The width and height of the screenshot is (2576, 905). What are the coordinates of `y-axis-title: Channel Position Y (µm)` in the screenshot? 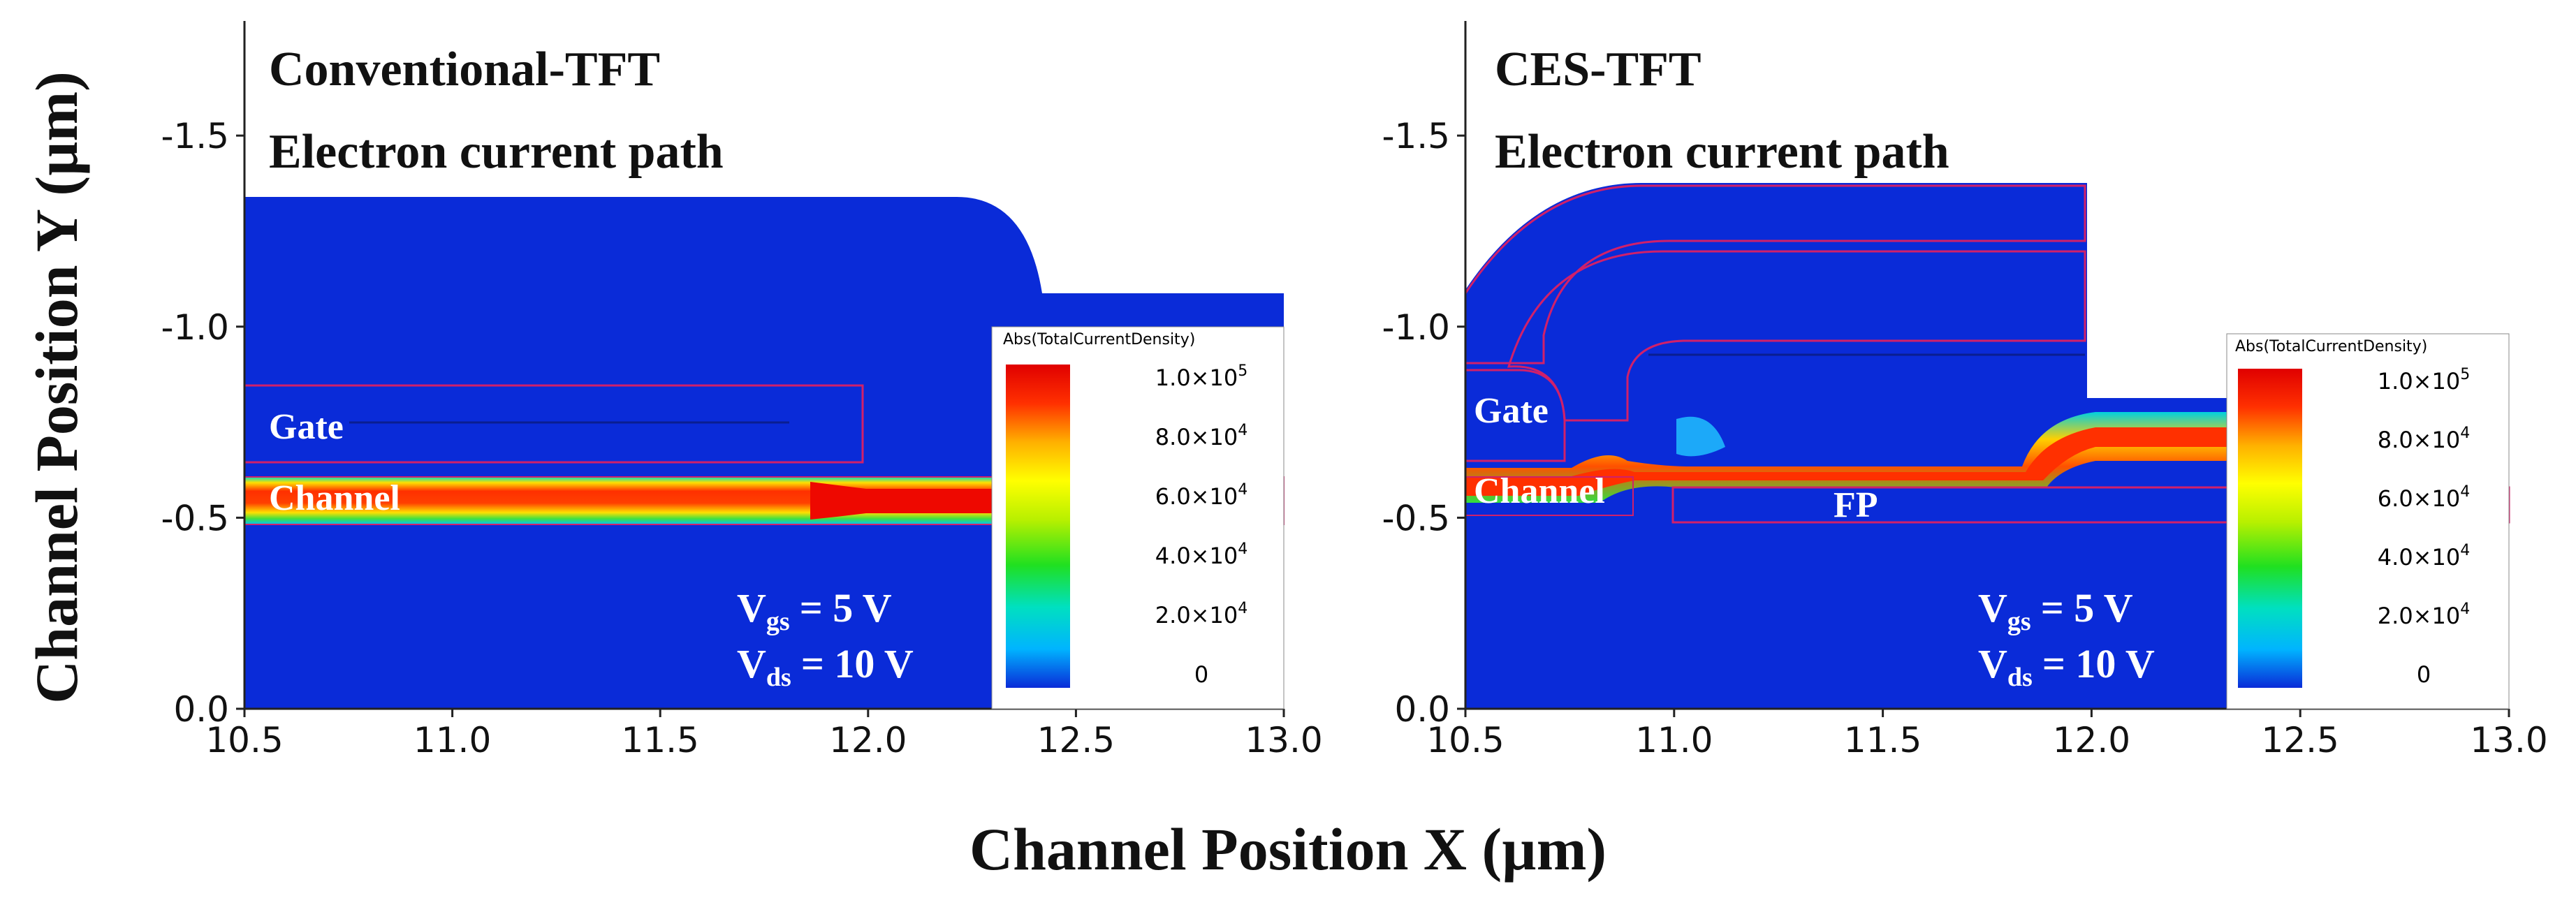 It's located at (57, 387).